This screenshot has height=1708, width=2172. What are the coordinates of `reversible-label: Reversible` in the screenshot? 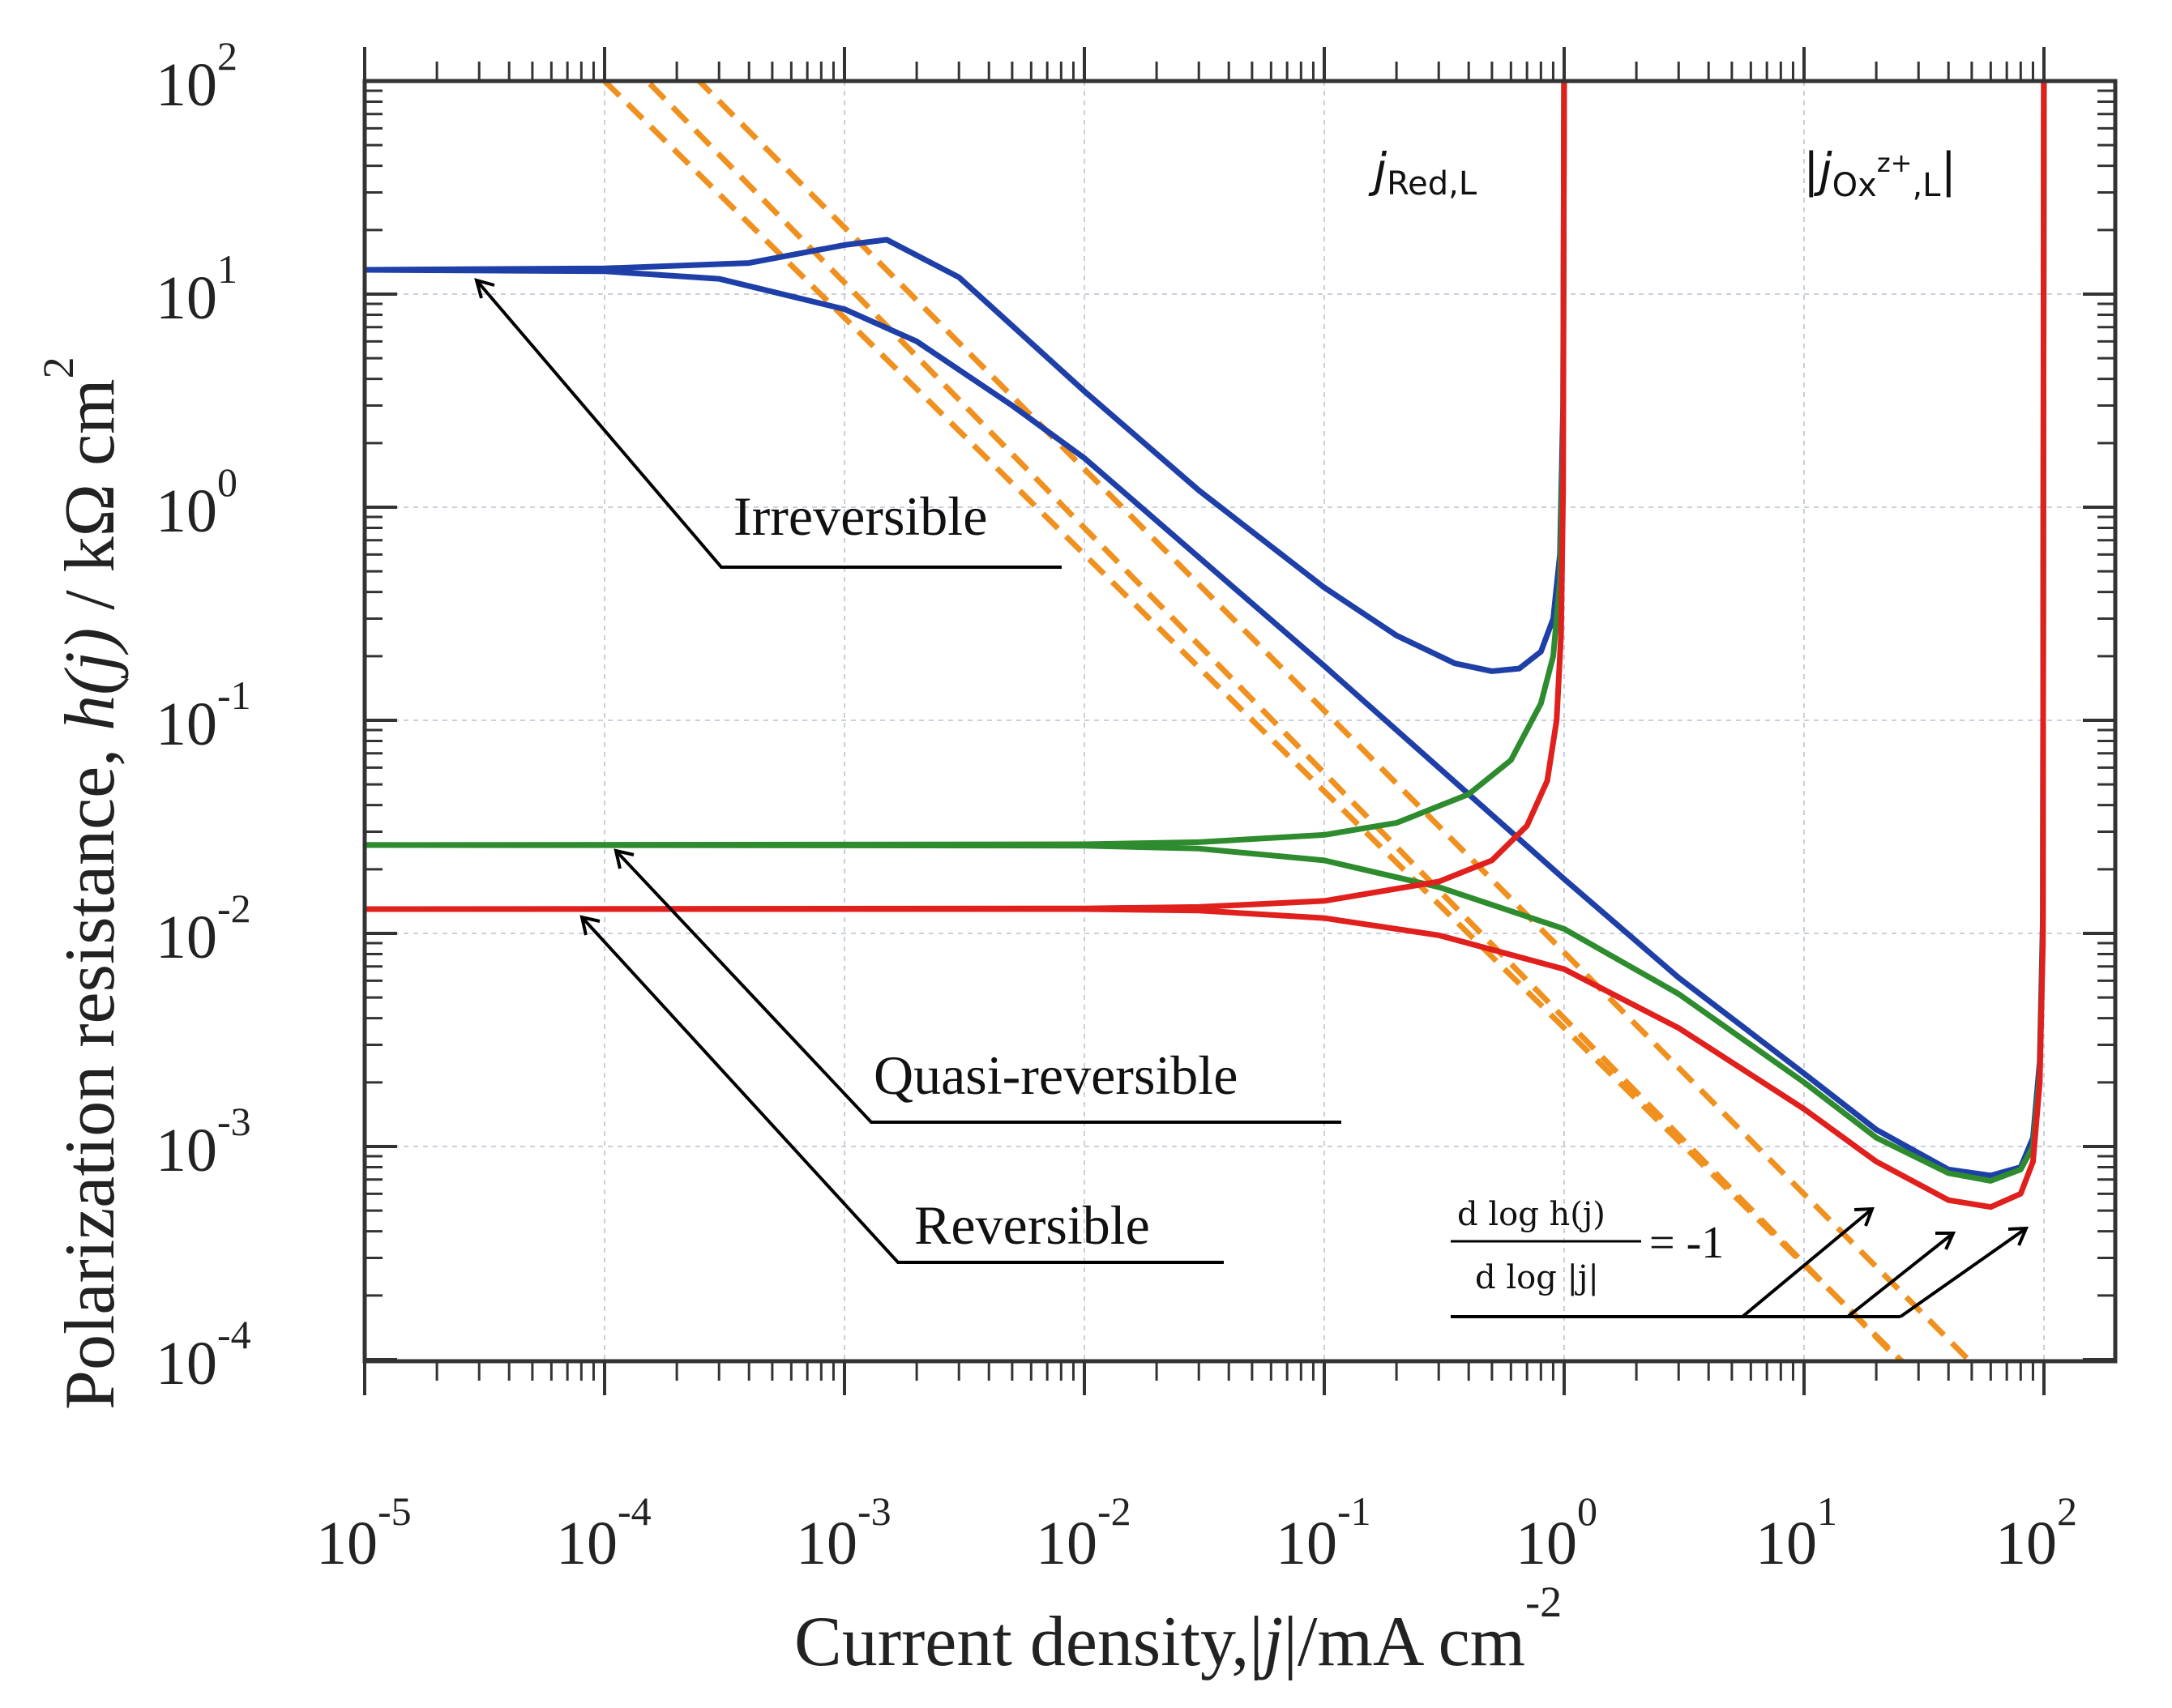 It's located at (1032, 1225).